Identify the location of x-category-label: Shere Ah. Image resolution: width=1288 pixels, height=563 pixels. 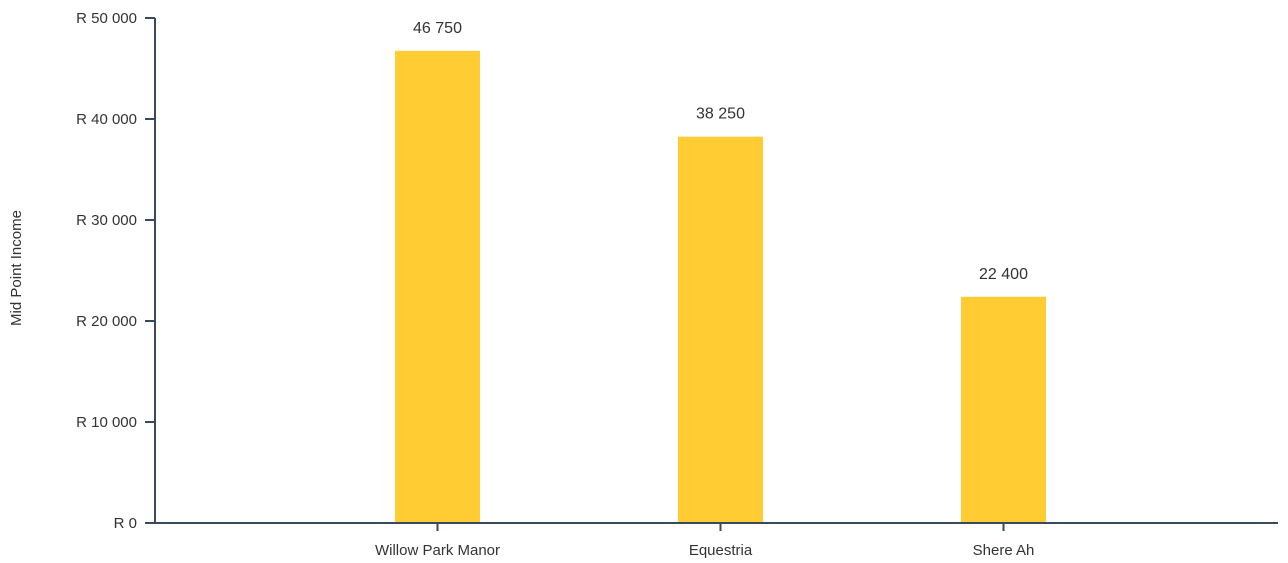
(1004, 550).